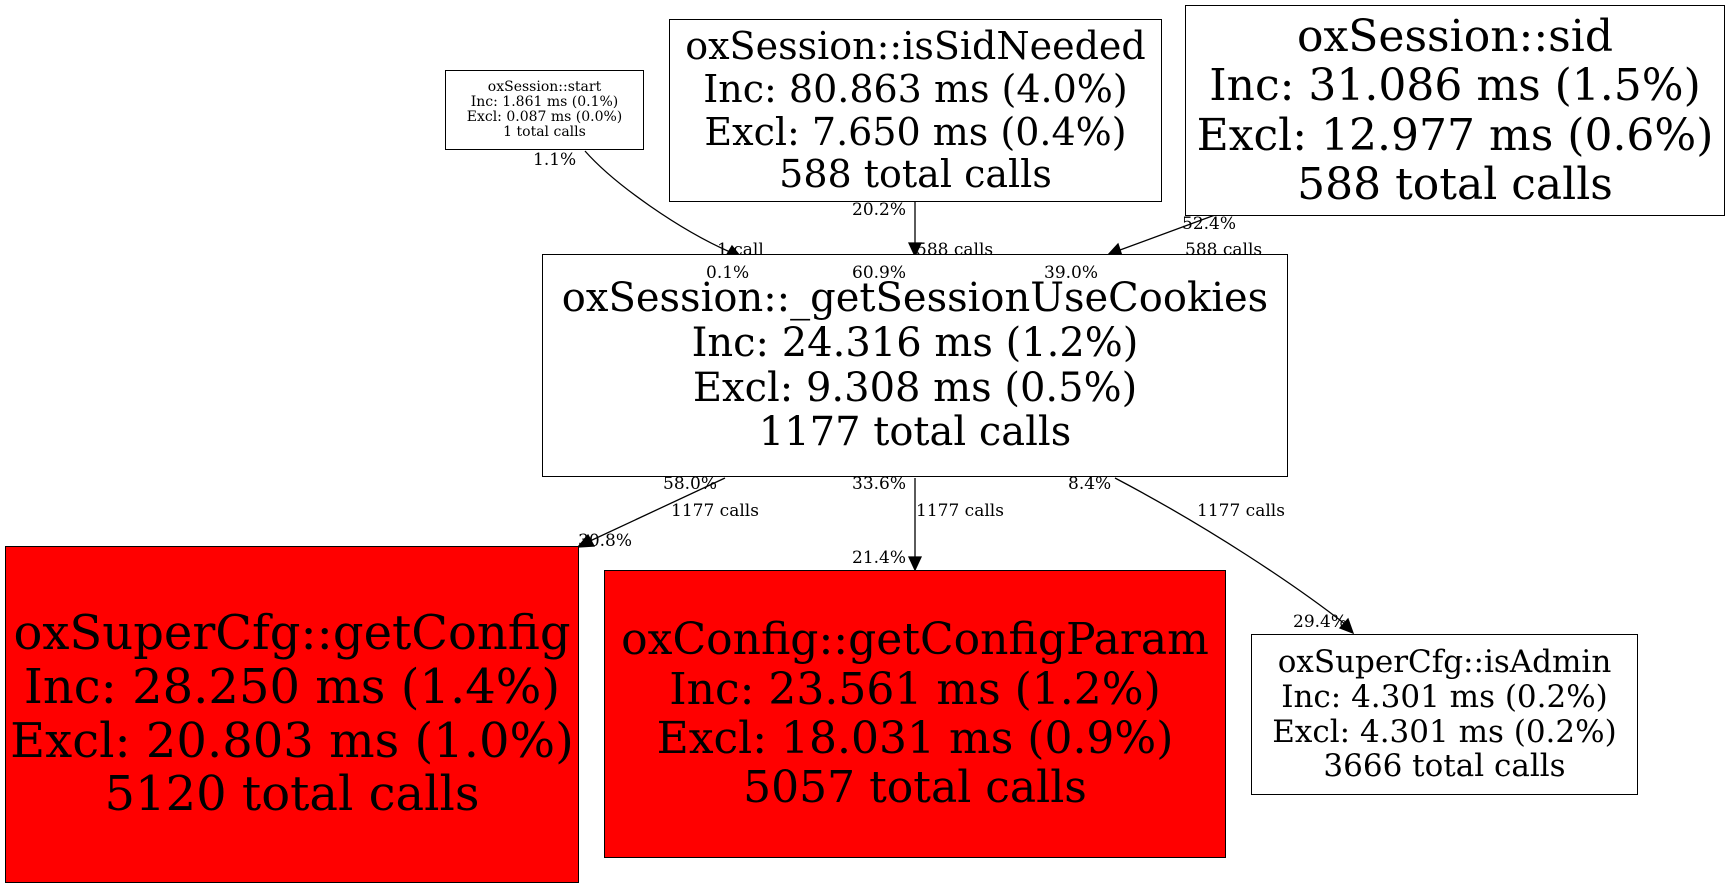 The image size is (1729, 888). What do you see at coordinates (915, 689) in the screenshot?
I see `node-inclusive-time: Inc: 23.561 ms (1.2%)` at bounding box center [915, 689].